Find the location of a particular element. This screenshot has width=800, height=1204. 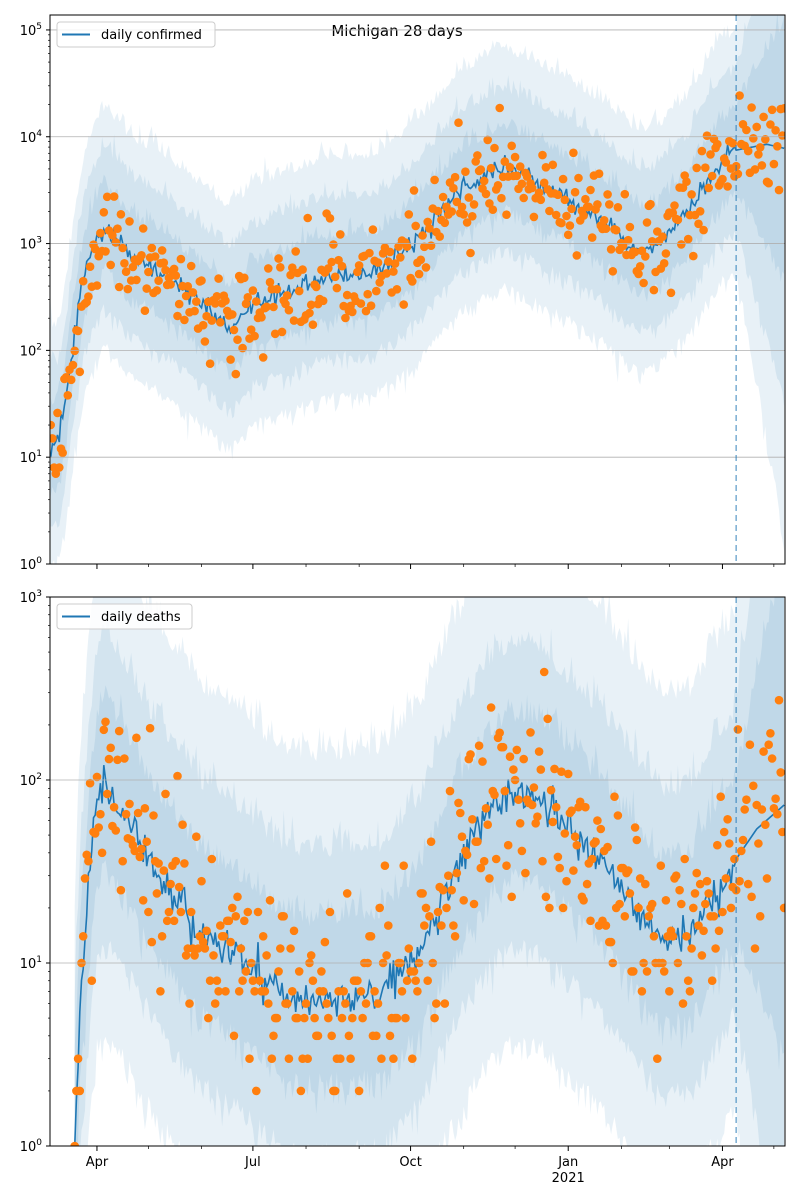

legend: daily confirmed is located at coordinates (136, 34).